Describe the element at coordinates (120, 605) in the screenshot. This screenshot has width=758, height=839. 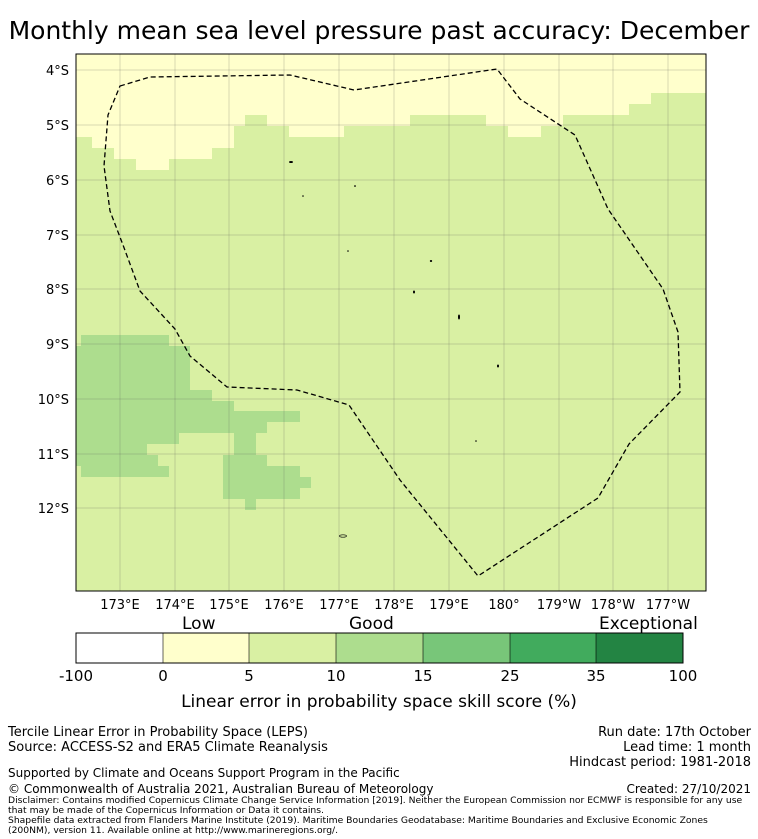
I see `lon-label: 173°E` at that location.